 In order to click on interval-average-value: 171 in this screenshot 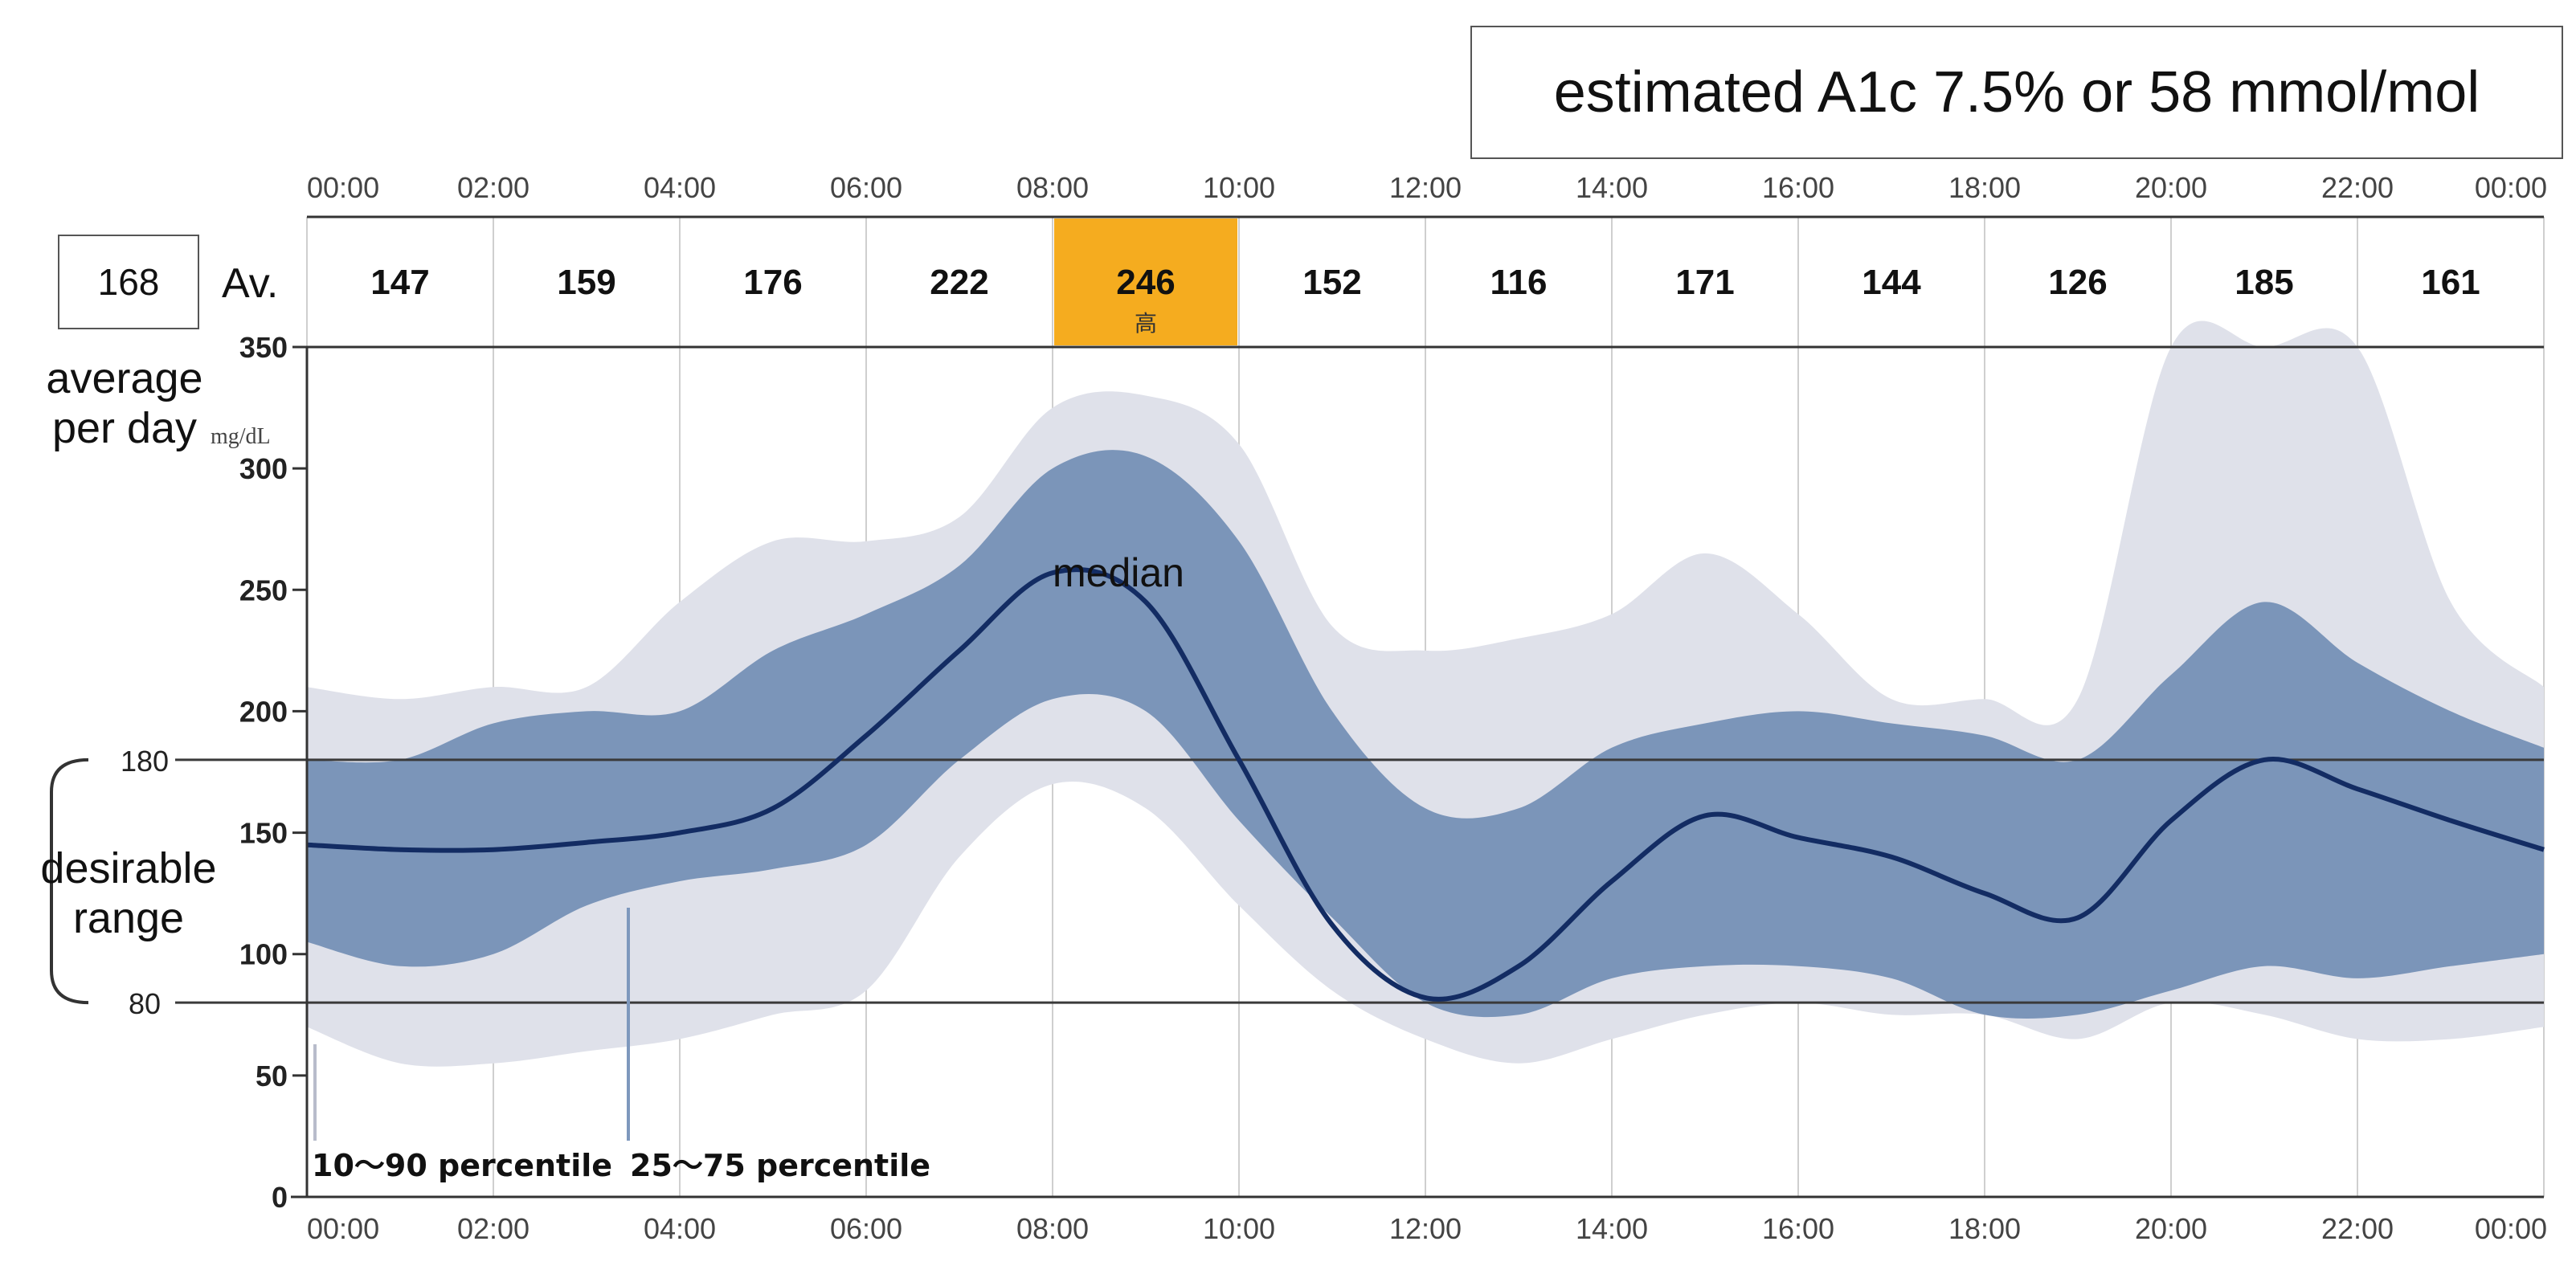, I will do `click(1705, 282)`.